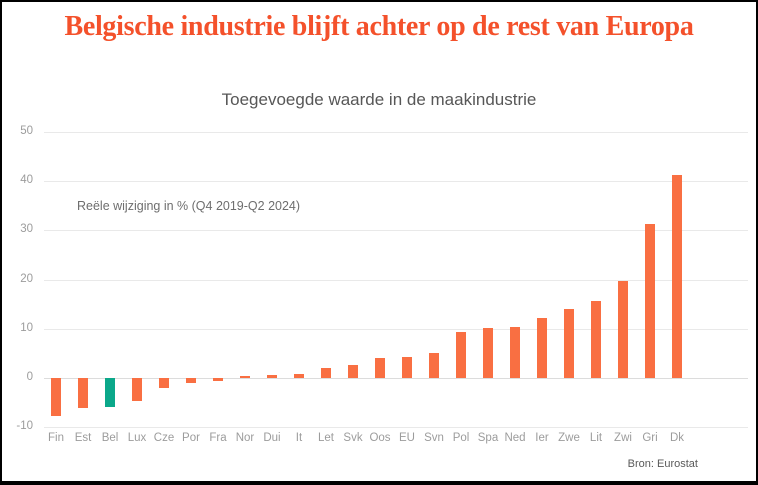 The image size is (758, 485). I want to click on bar-Oos, so click(380, 368).